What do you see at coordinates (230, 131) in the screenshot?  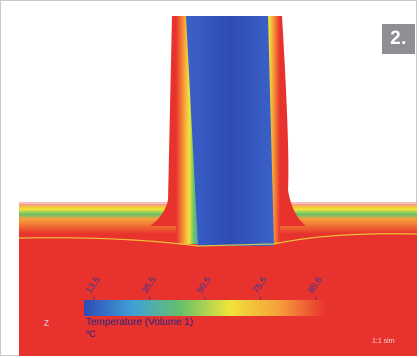 I see `branch-cold-core` at bounding box center [230, 131].